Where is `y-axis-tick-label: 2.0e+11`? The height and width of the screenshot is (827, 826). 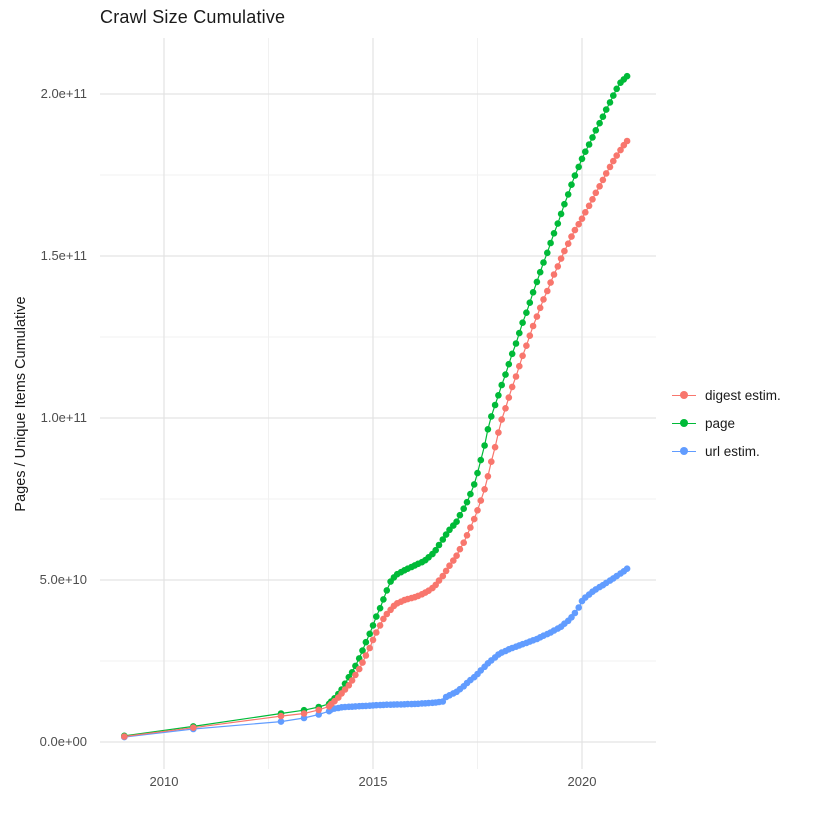 y-axis-tick-label: 2.0e+11 is located at coordinates (63, 93).